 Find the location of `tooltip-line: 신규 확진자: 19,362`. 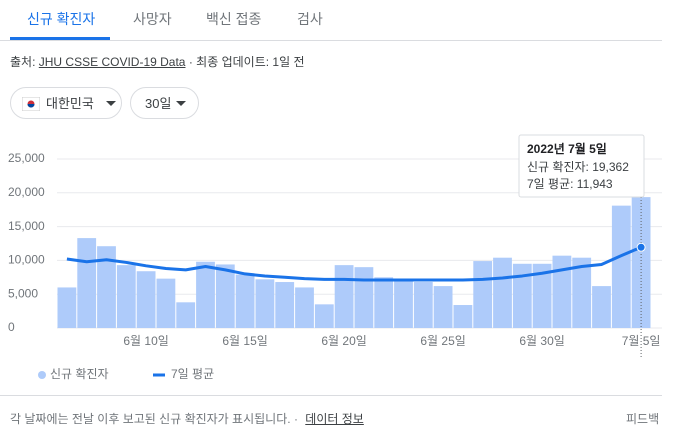

tooltip-line: 신규 확진자: 19,362 is located at coordinates (578, 167).